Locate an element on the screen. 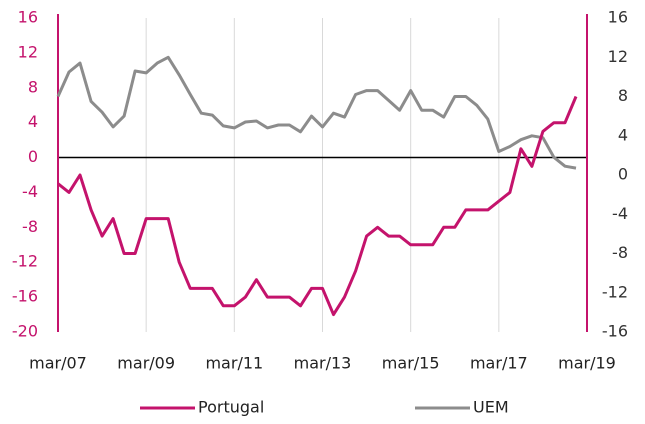  y-tick-label: 4 is located at coordinates (33, 121).